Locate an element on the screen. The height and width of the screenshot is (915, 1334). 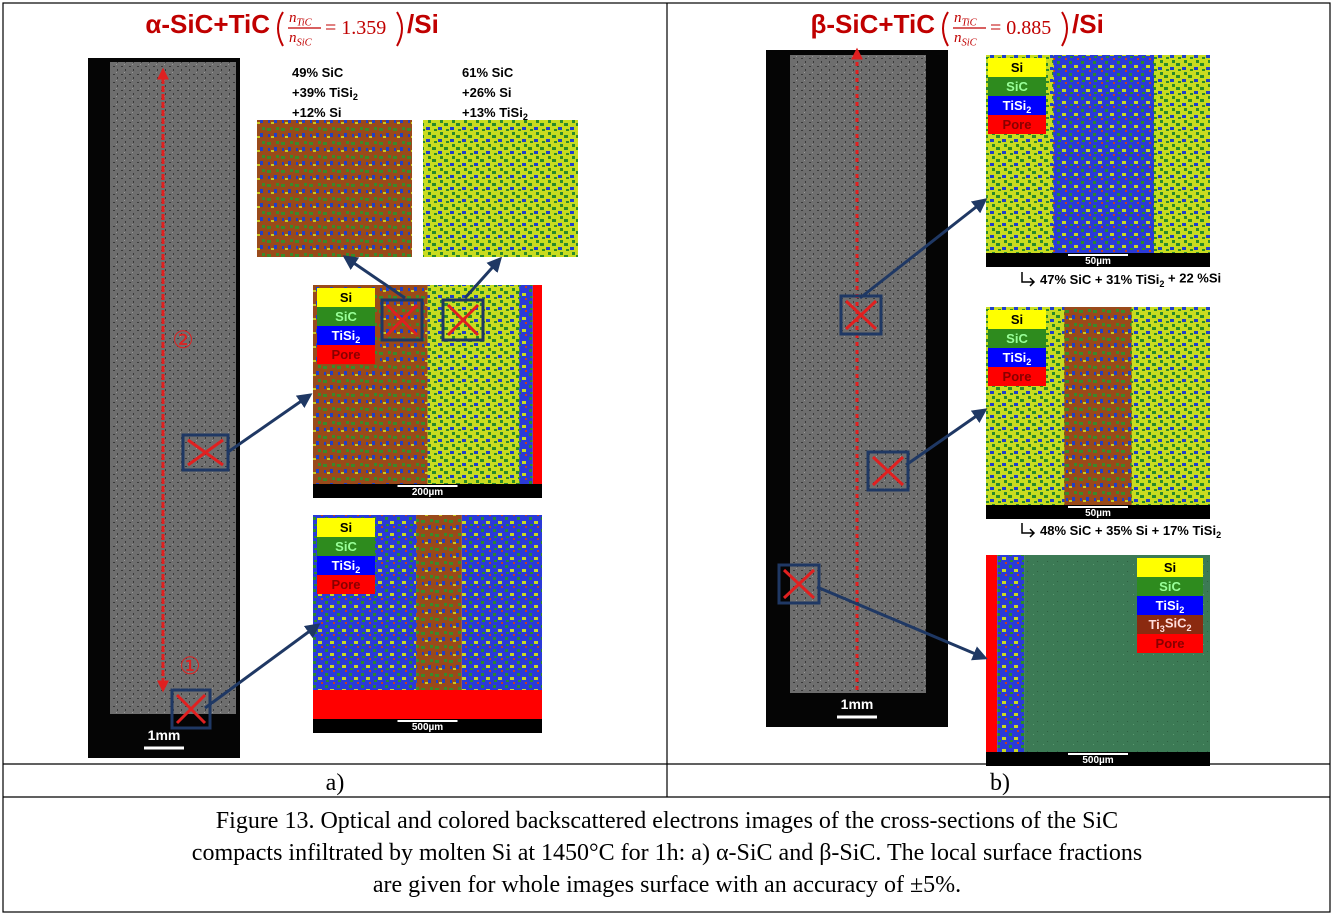
panel-title: α-SiC+TiC = 1.359/Si is located at coordinates (292, 28).